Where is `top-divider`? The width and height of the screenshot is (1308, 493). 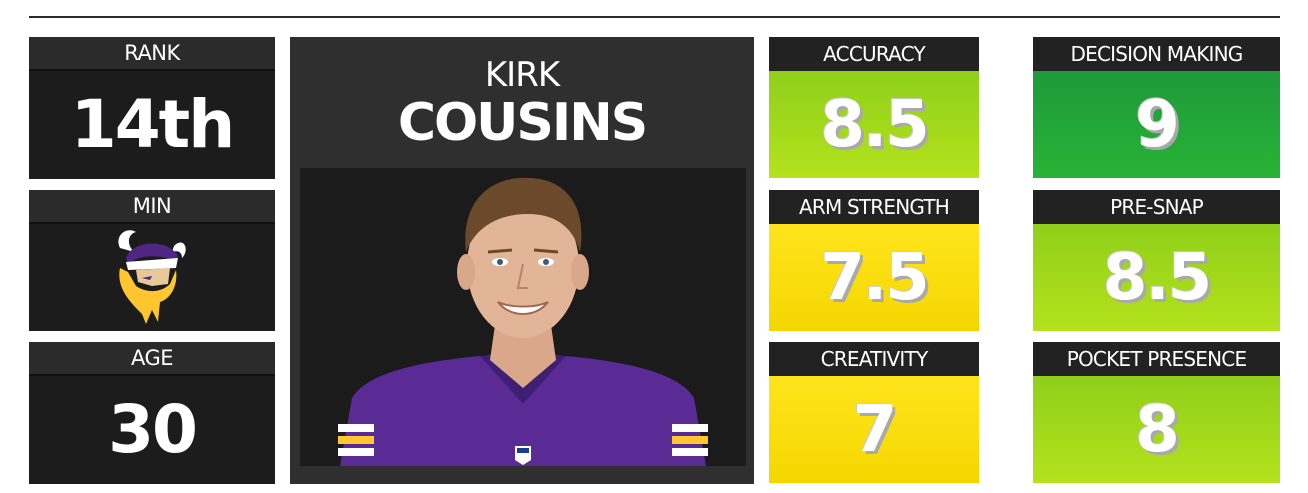 top-divider is located at coordinates (654, 17).